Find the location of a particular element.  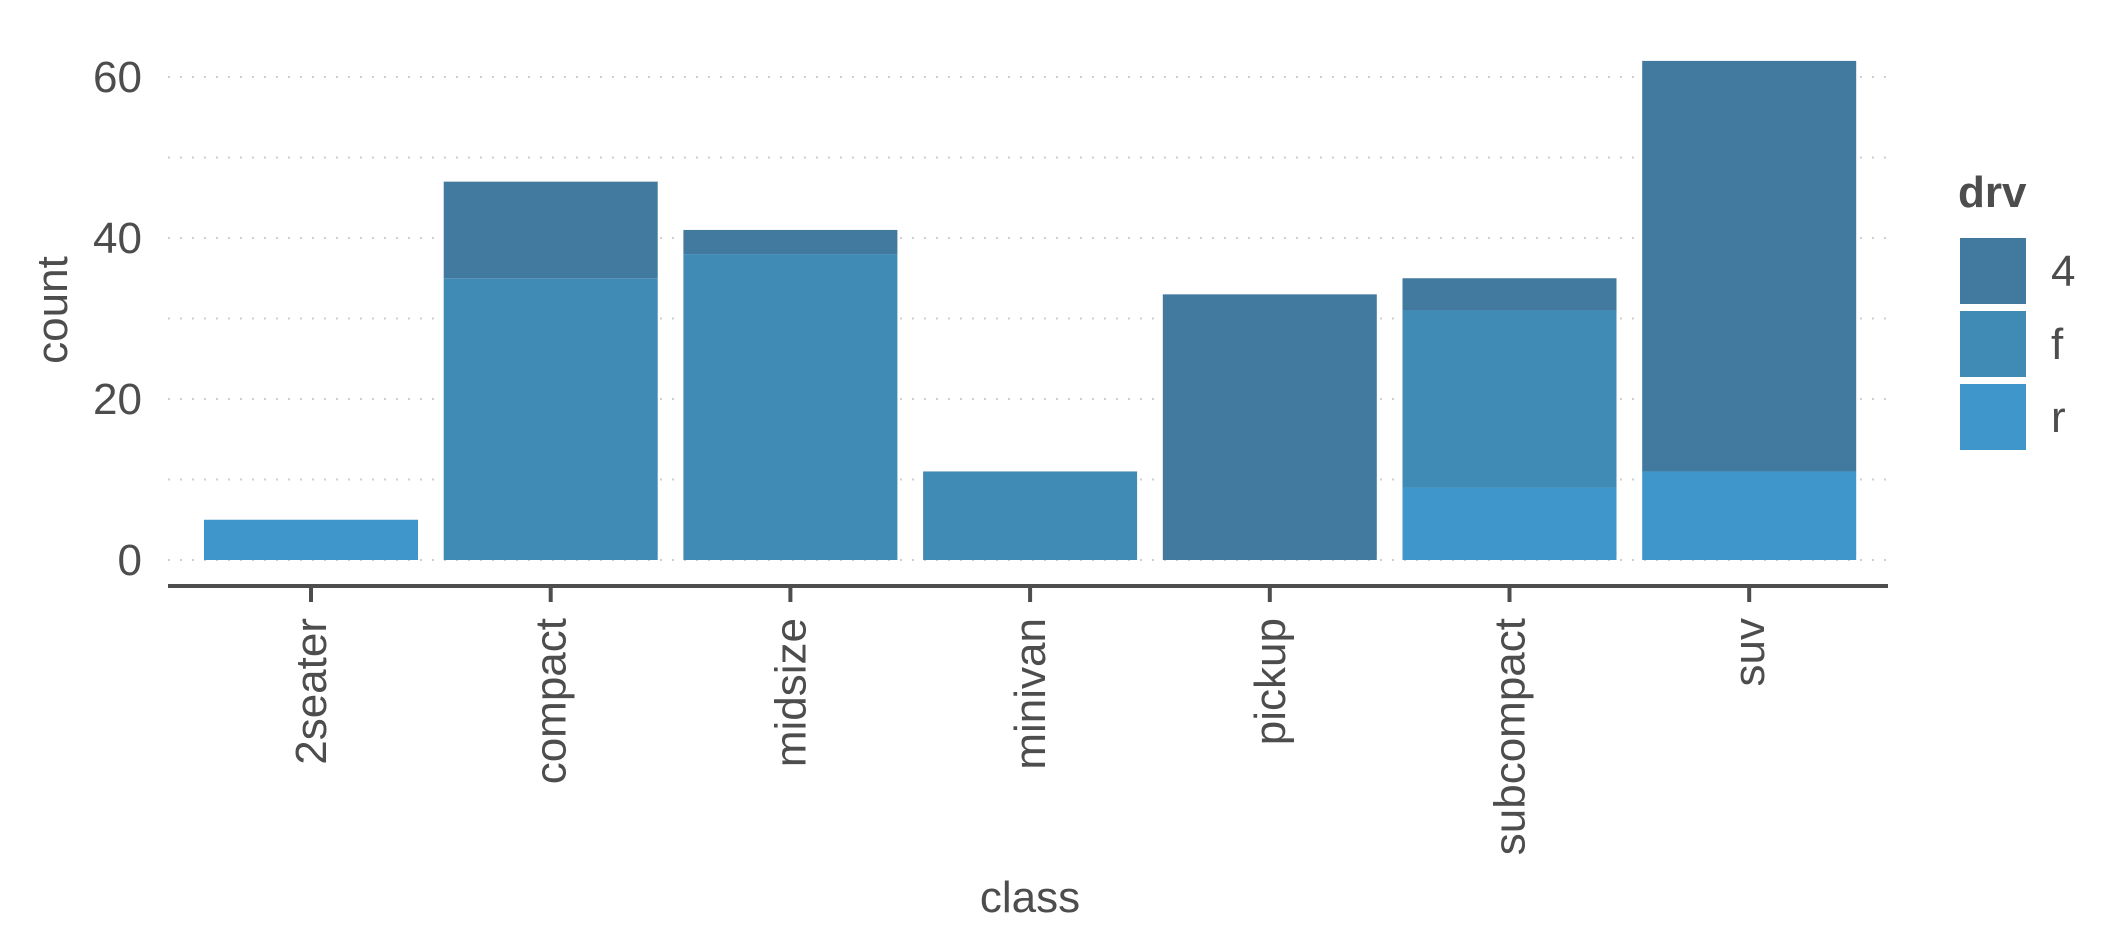

y-tick-label: 20 is located at coordinates (117, 399).